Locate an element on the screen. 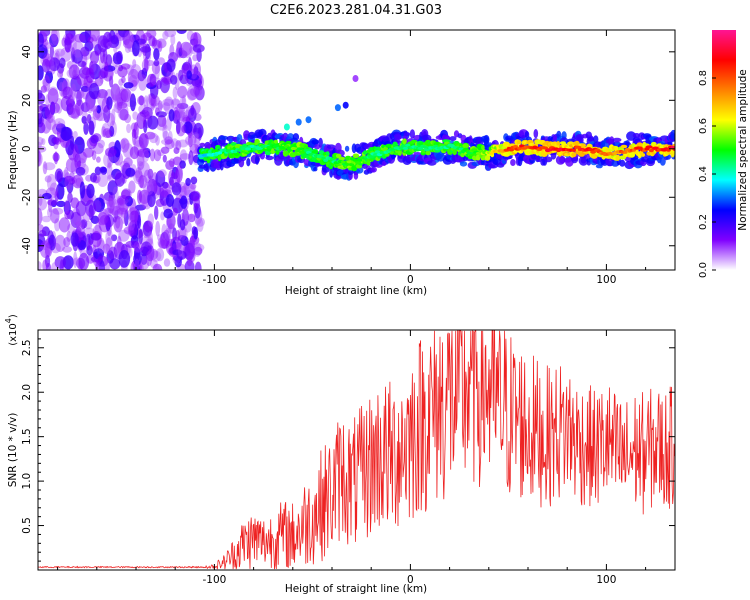 The image size is (750, 600). snr-y-tick-label: 2.5 is located at coordinates (27, 347).